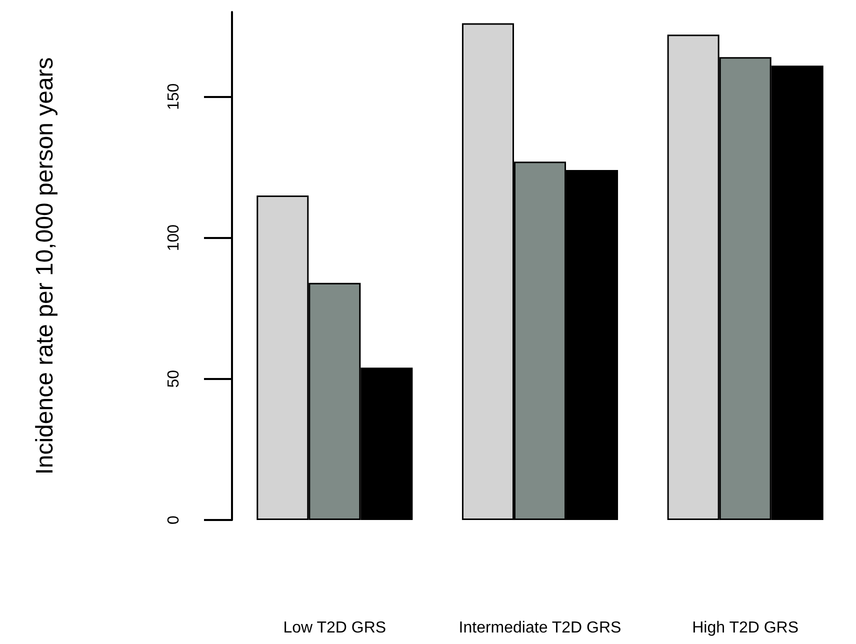 The width and height of the screenshot is (856, 644). I want to click on y-axis-title: Incidence rate per 10,000 person years, so click(45, 266).